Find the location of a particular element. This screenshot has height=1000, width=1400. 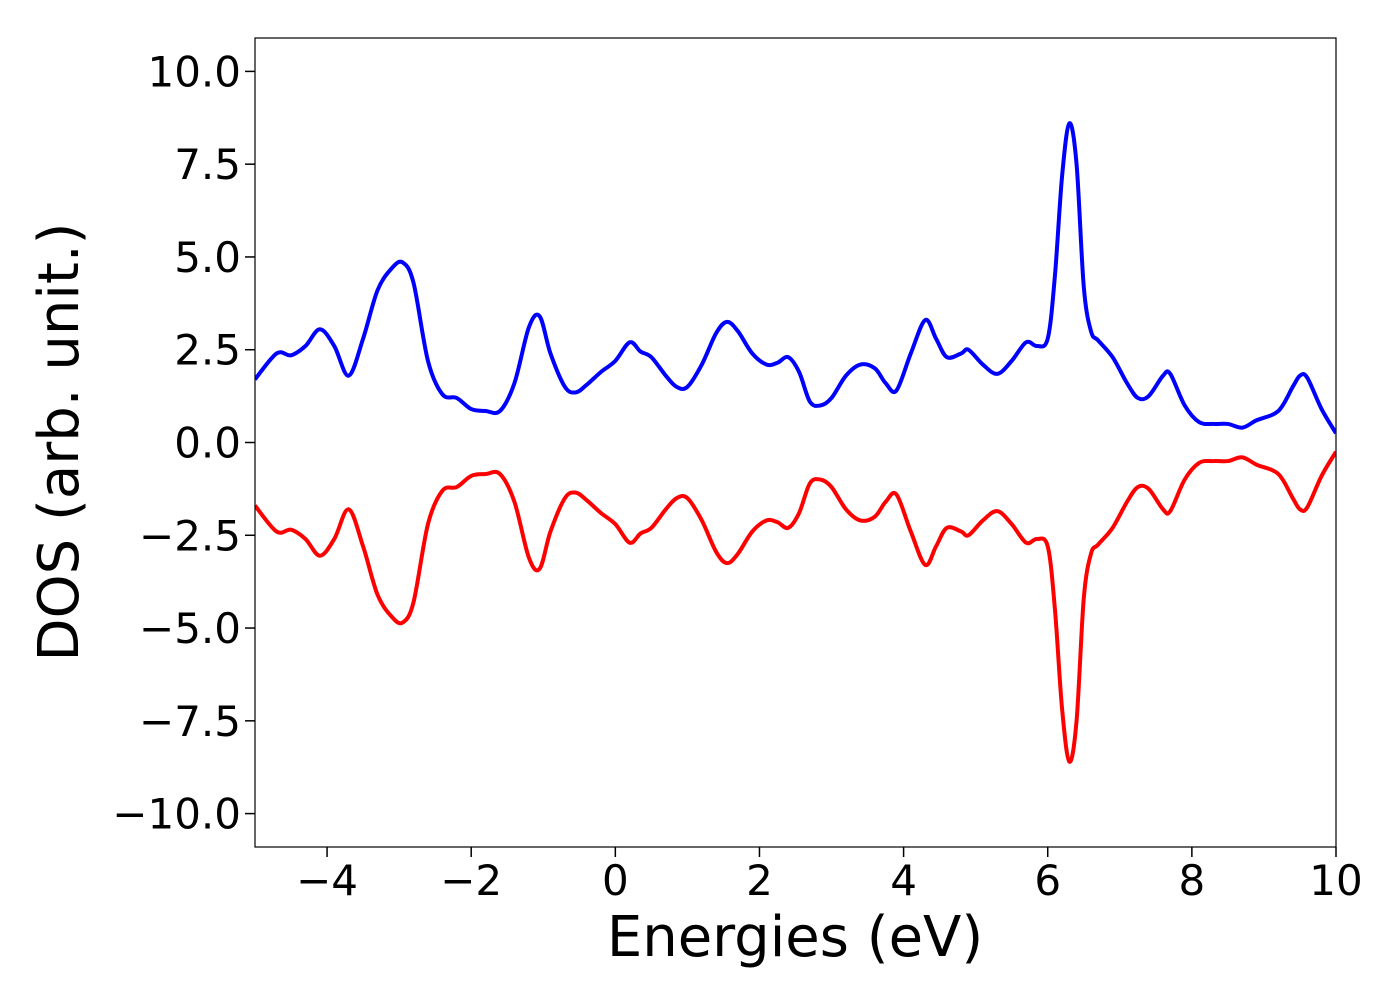

y-tick-label: 10.0 is located at coordinates (194, 71).